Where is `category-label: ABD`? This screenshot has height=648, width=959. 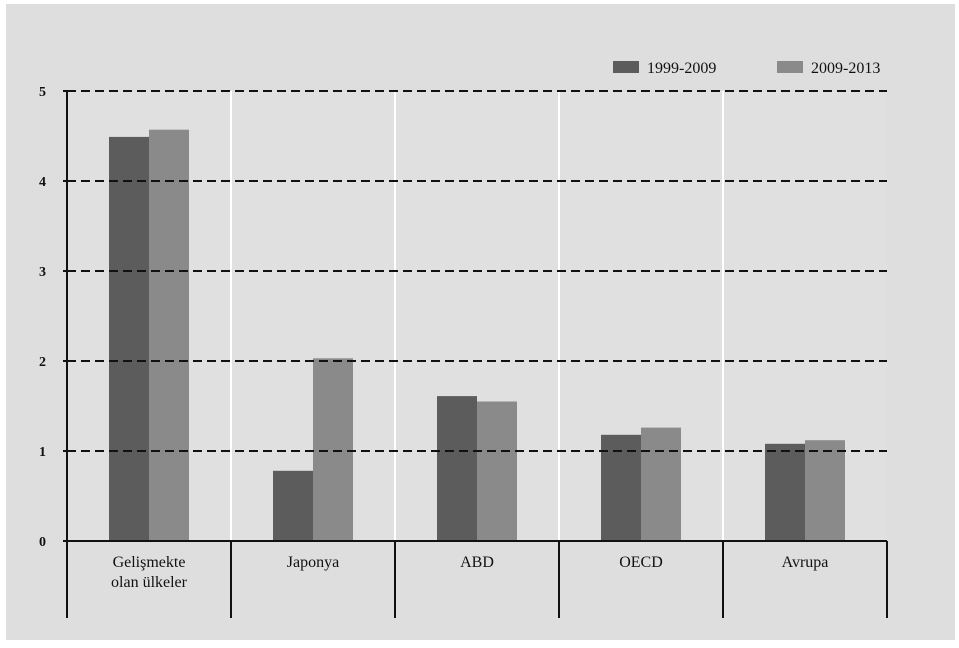
category-label: ABD is located at coordinates (477, 562).